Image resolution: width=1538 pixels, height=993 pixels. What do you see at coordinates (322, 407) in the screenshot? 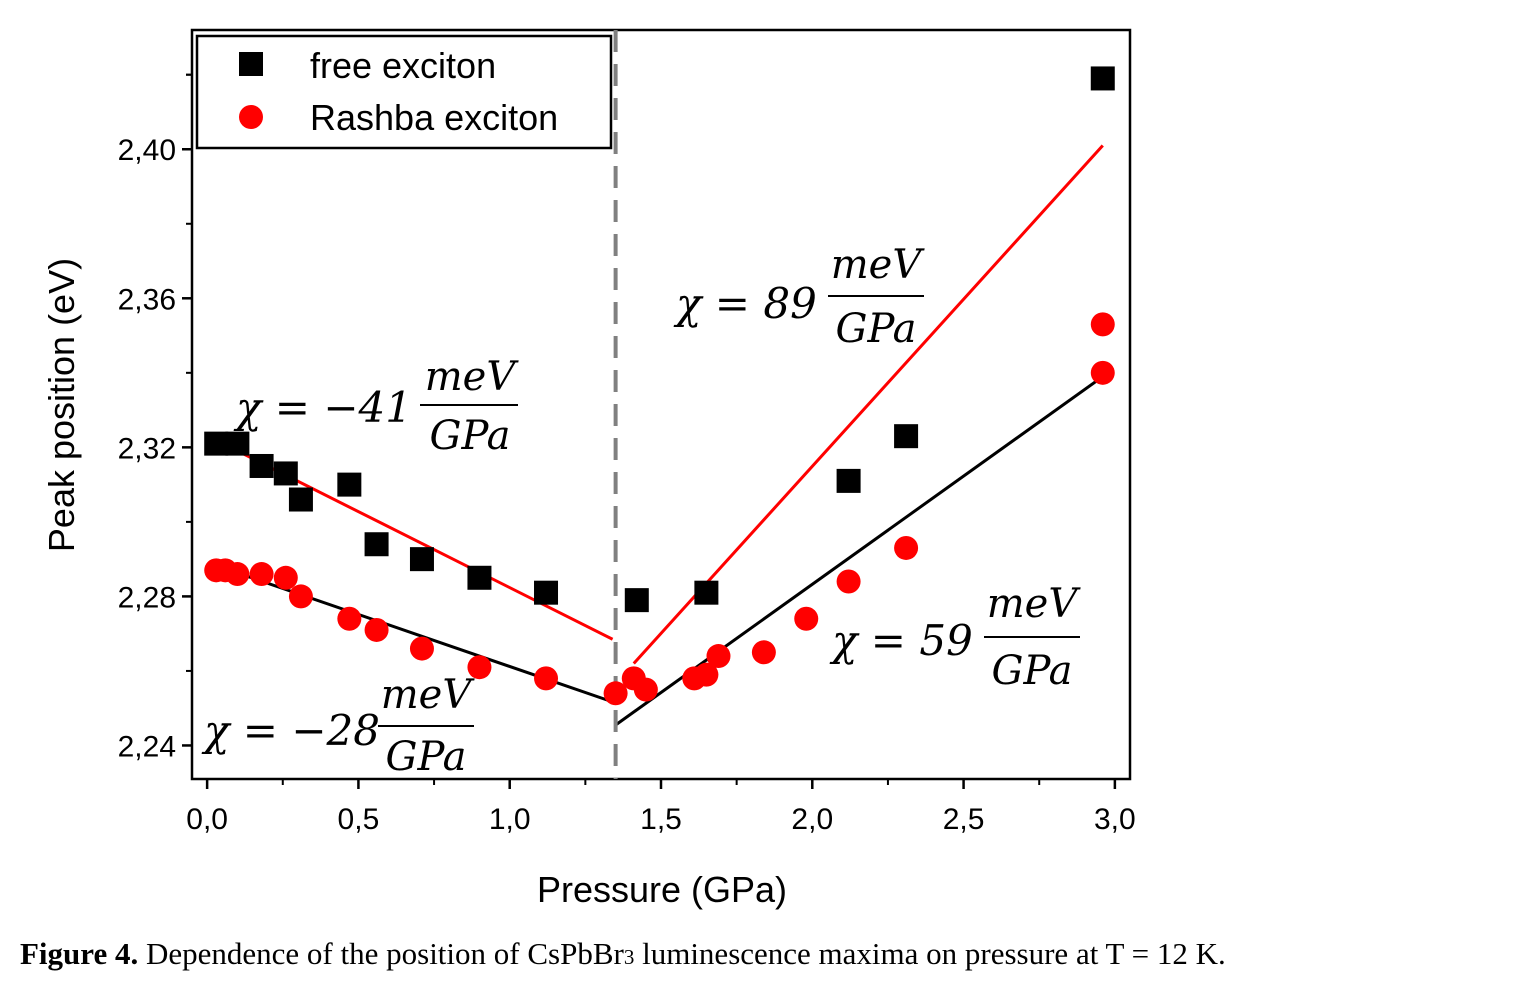
I see `annotation-lhs: χ = −41` at bounding box center [322, 407].